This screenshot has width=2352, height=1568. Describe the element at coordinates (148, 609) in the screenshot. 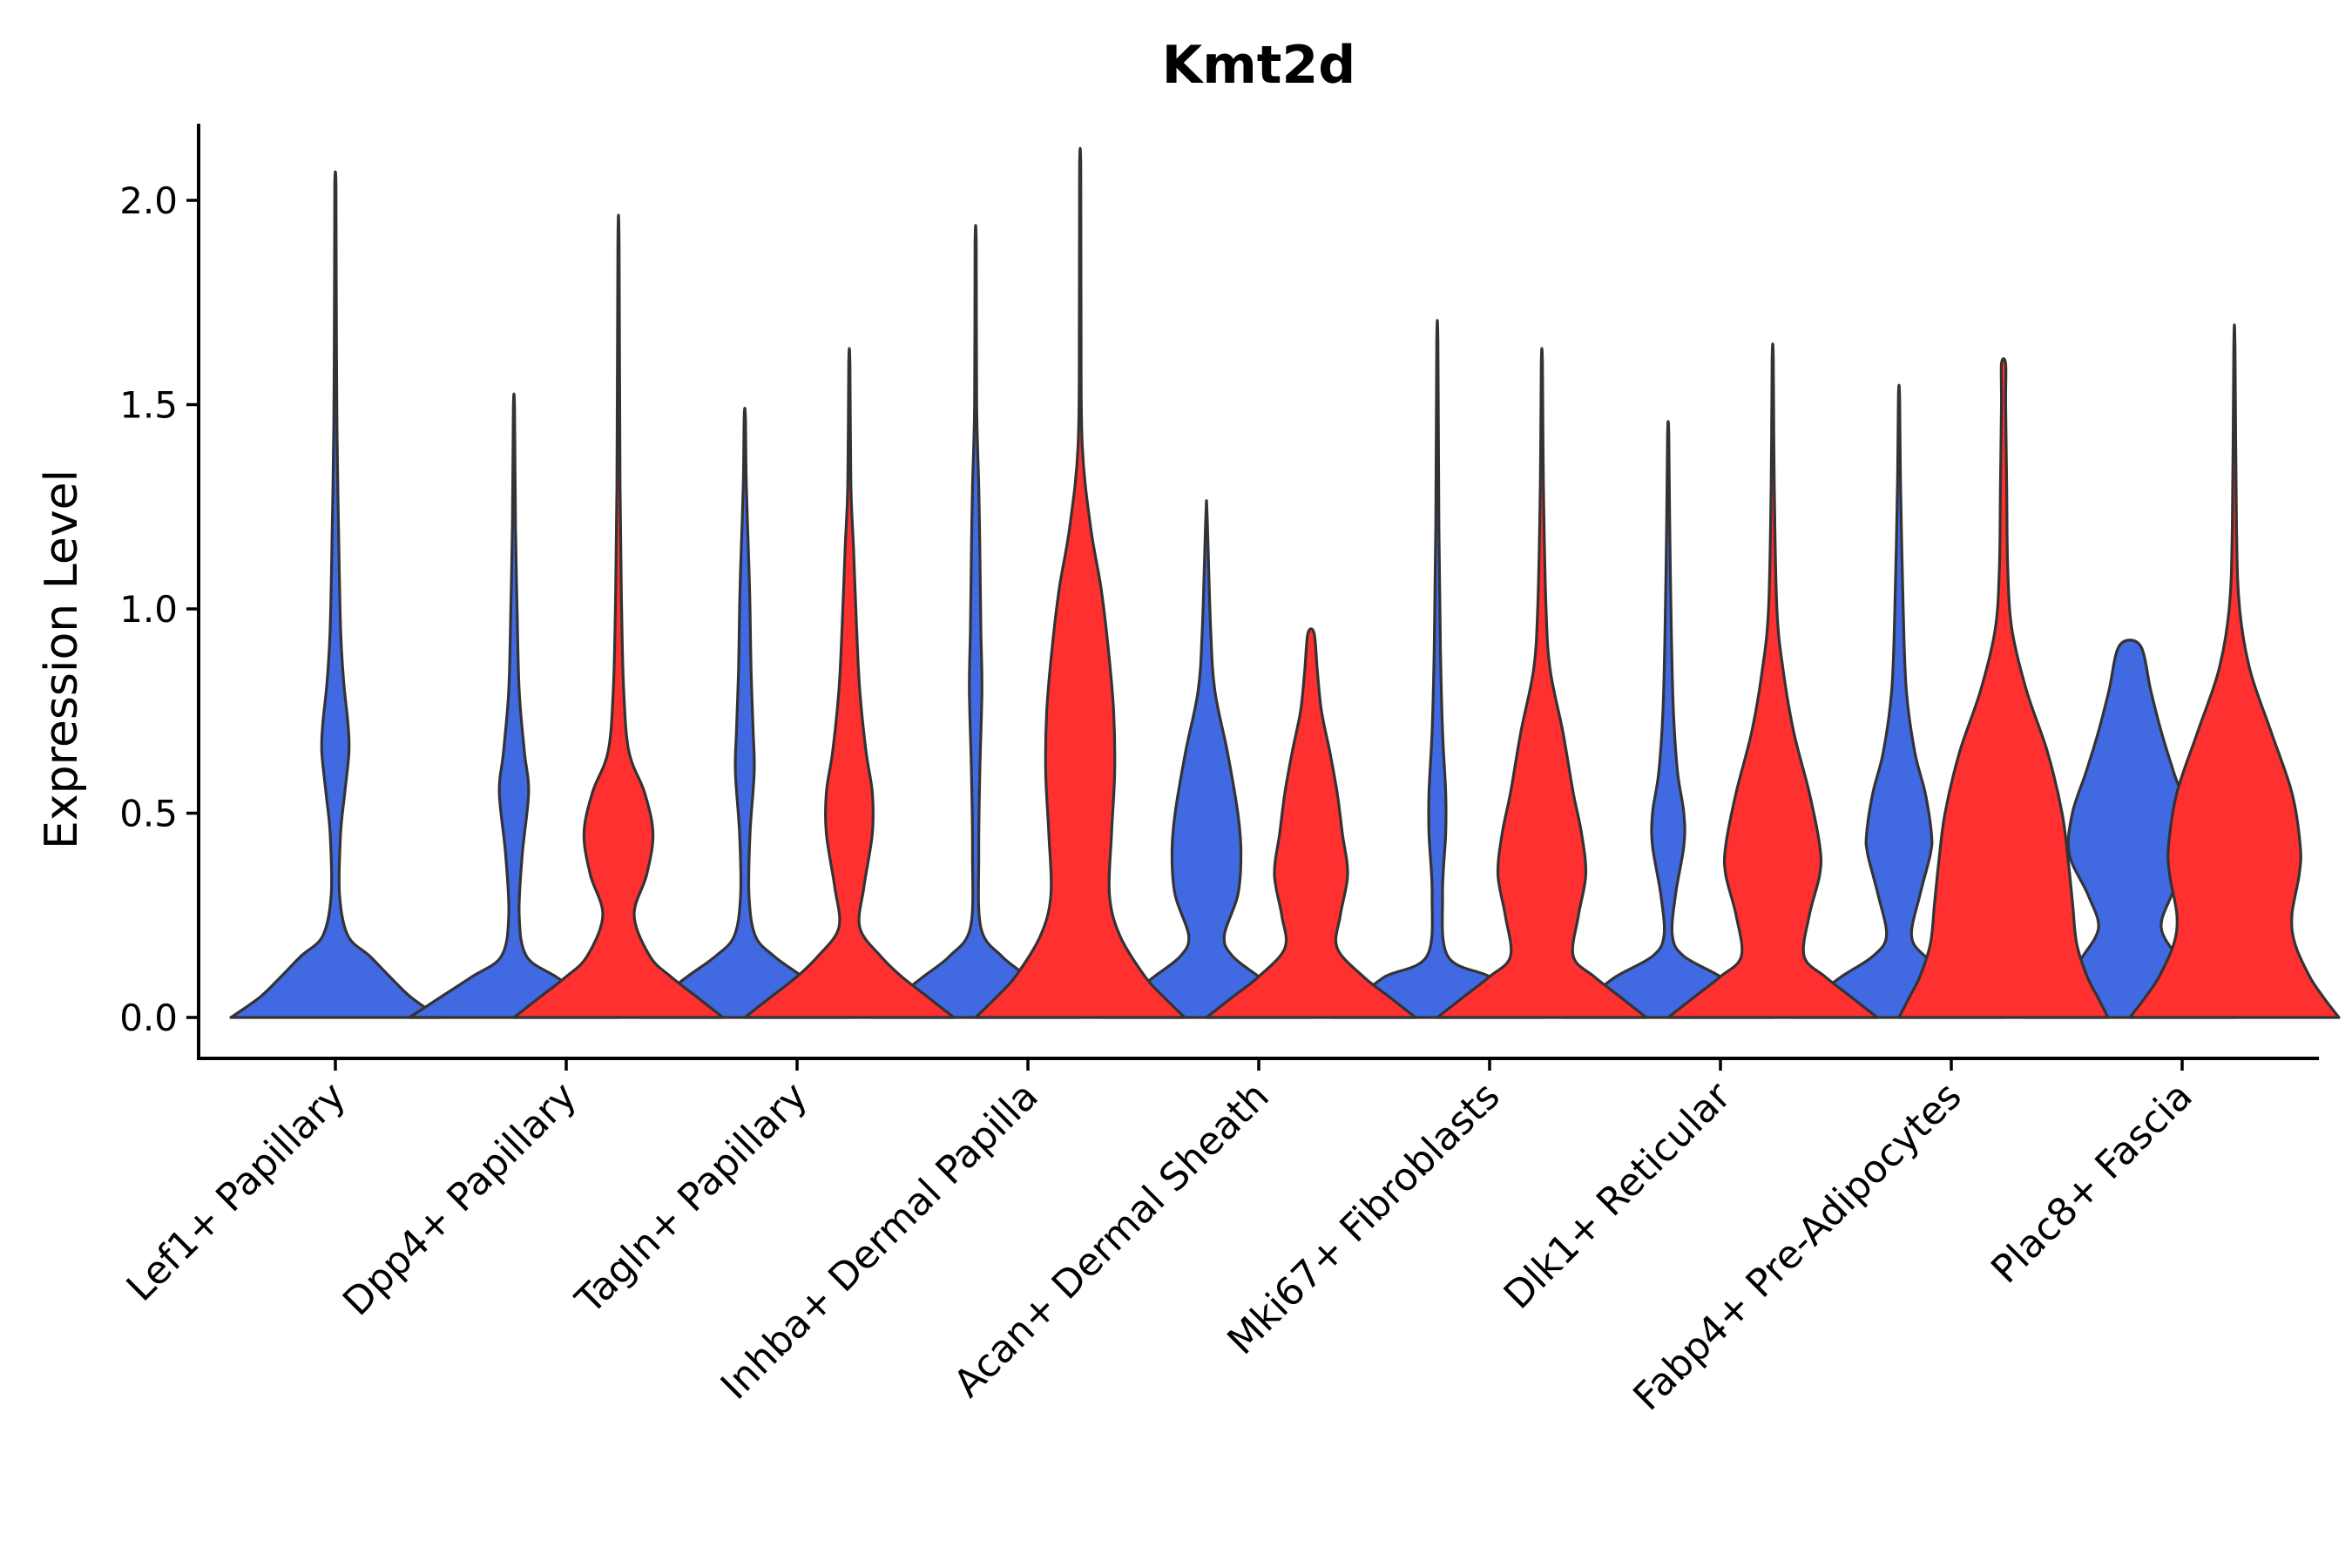

I see `y-tick-label: 1.0` at that location.